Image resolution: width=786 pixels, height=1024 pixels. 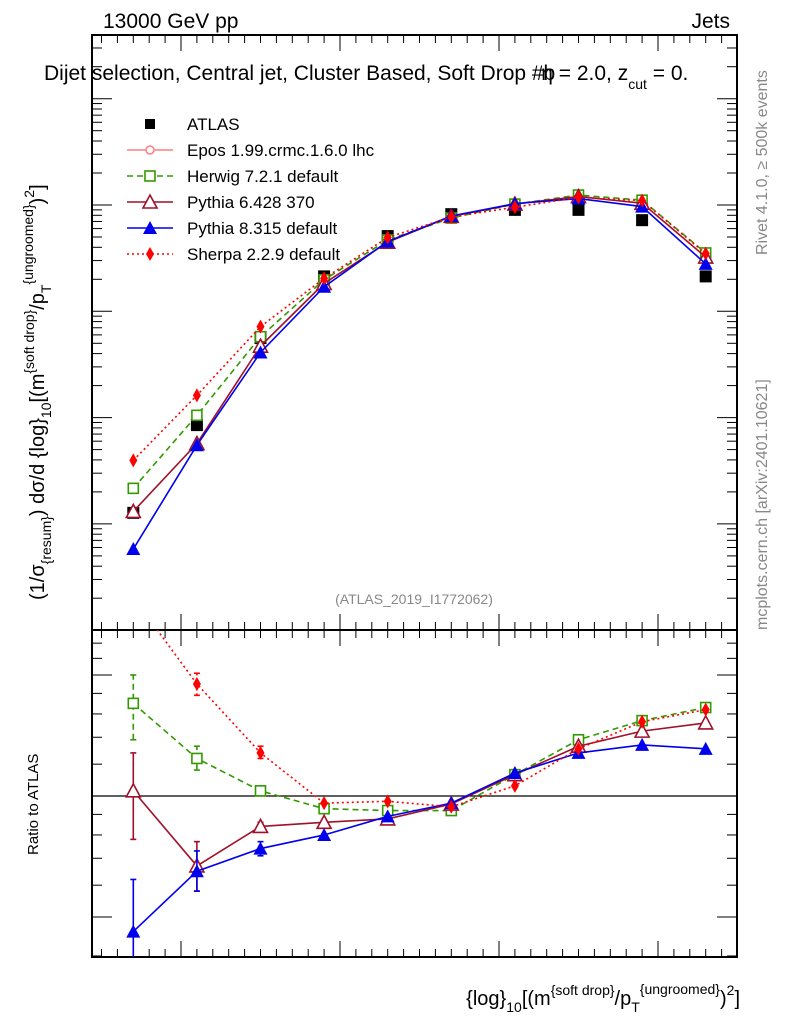 I want to click on header-right: Jets, so click(x=710, y=21).